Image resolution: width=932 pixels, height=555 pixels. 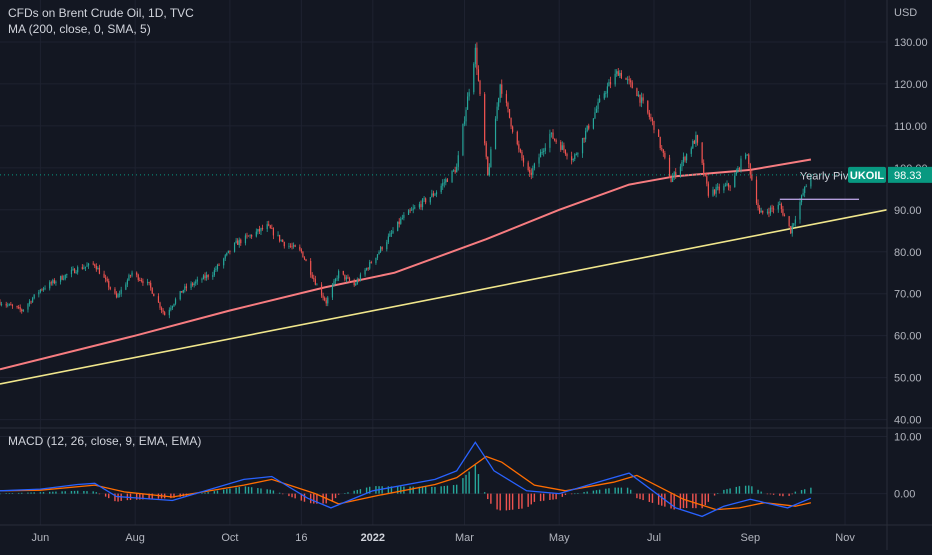 I want to click on time-axis: Jun Aug Oct 16 2022 Mar May Jul Sep Nov, so click(x=444, y=538).